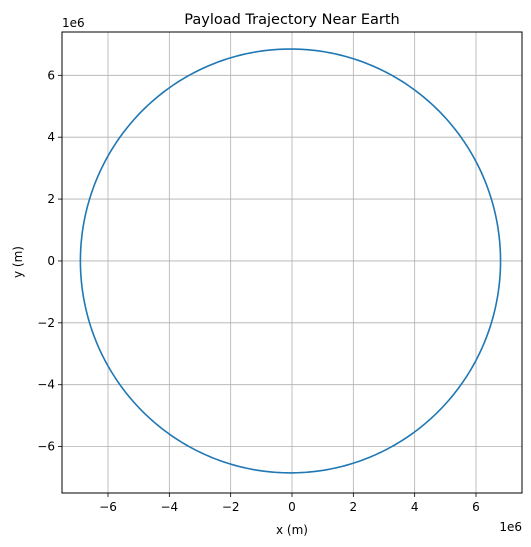 Image resolution: width=531 pixels, height=547 pixels. What do you see at coordinates (291, 20) in the screenshot?
I see `chart-title: Payload Trajectory Near Earth` at bounding box center [291, 20].